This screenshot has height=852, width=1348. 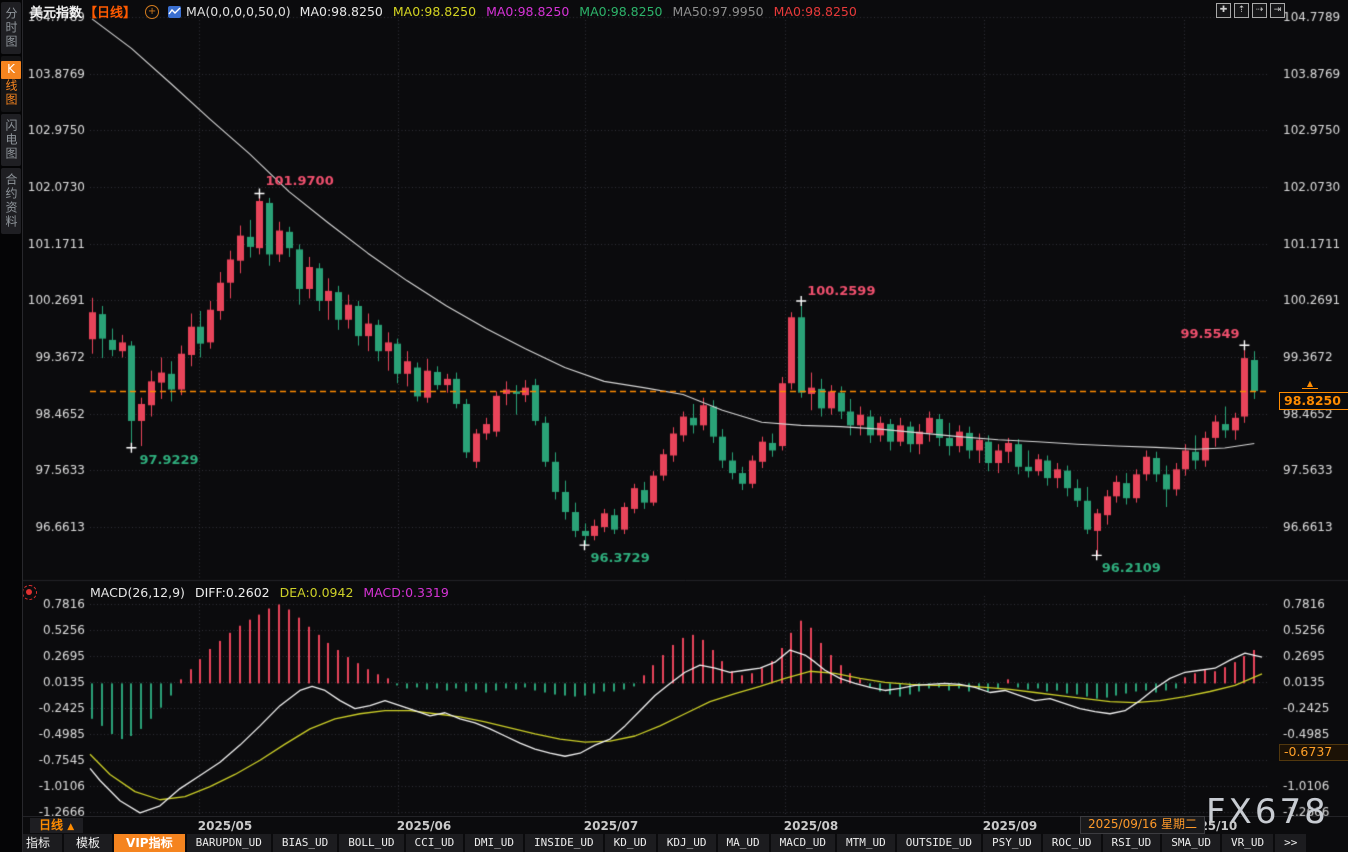 What do you see at coordinates (1267, 812) in the screenshot?
I see `site-watermark: FX678` at bounding box center [1267, 812].